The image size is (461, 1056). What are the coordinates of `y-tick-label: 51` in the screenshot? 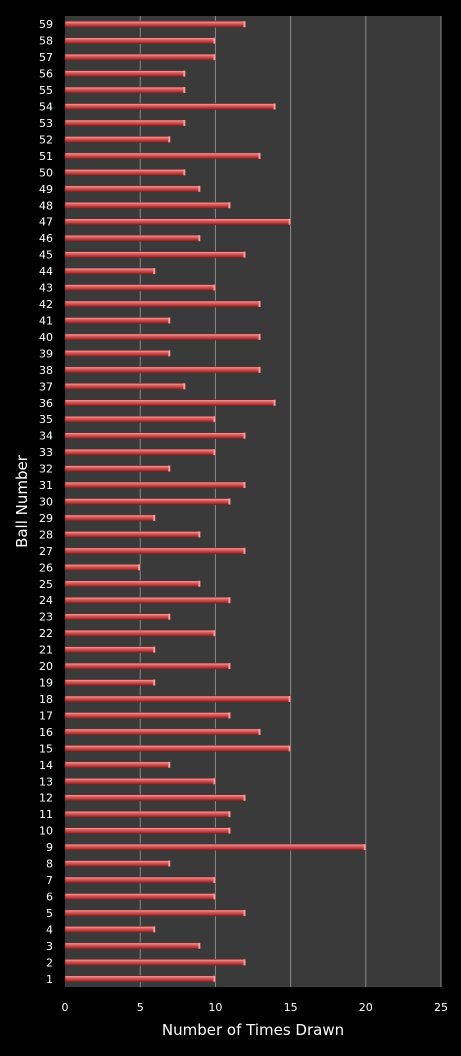 It's located at (46, 156).